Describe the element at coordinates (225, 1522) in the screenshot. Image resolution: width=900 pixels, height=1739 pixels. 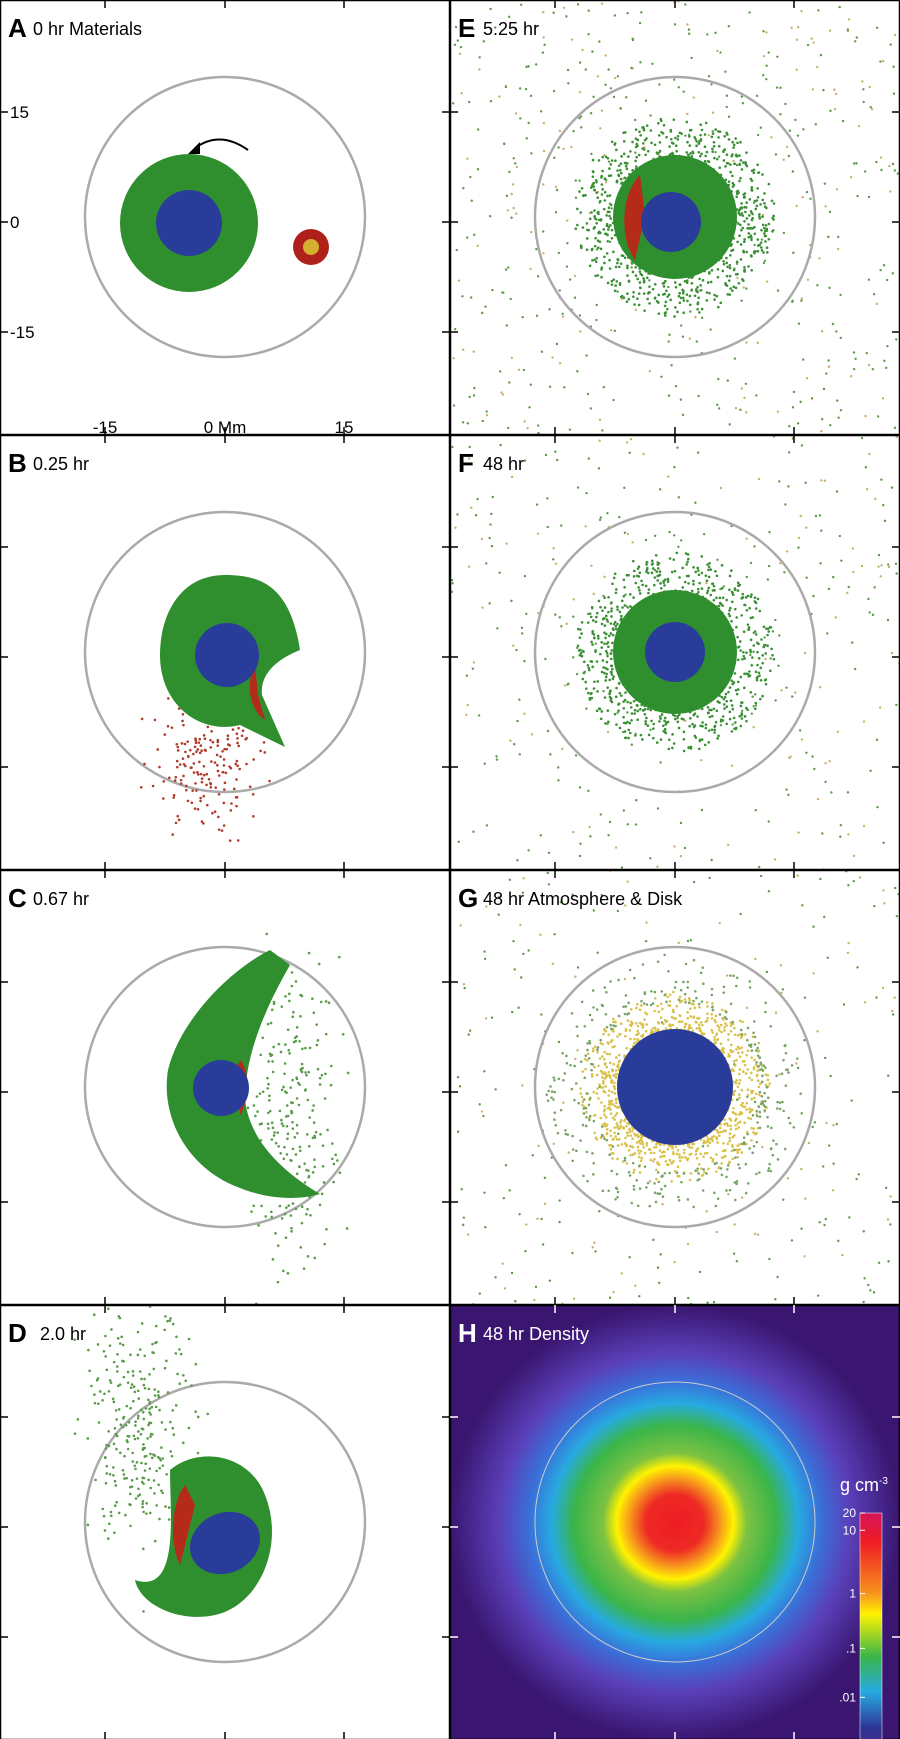
I see `reference-circle` at that location.